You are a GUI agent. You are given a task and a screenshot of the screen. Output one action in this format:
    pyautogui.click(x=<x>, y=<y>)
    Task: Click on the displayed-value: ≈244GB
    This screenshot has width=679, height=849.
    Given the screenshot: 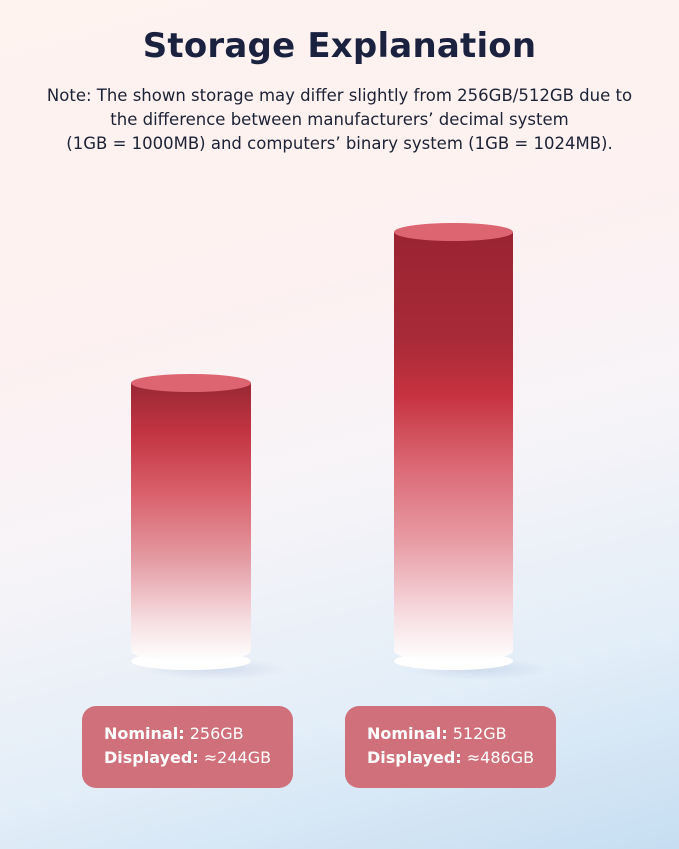 What is the action you would take?
    pyautogui.click(x=237, y=757)
    